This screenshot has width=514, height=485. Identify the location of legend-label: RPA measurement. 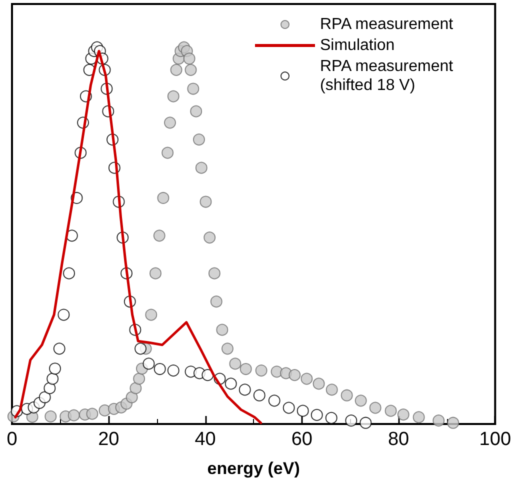
(387, 24).